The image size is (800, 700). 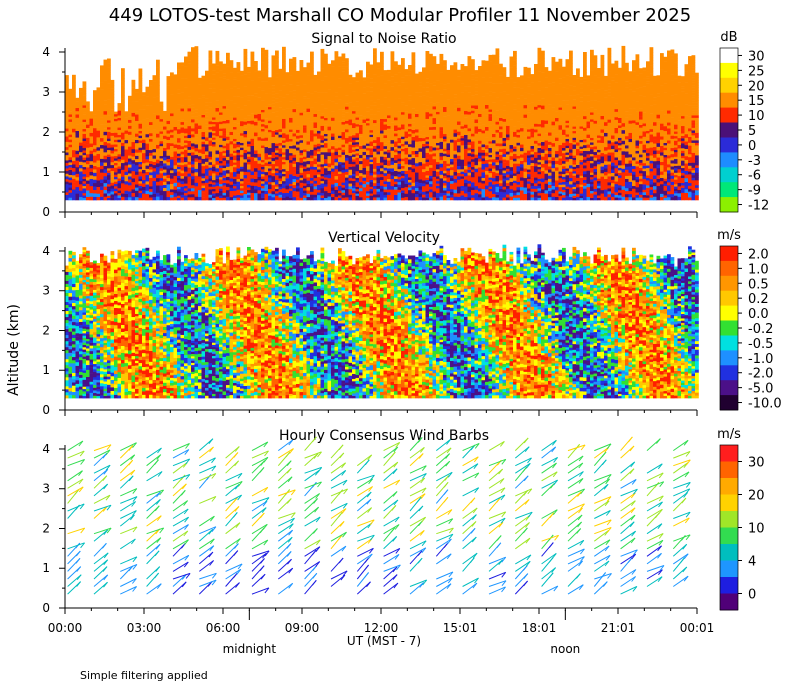 I want to click on local-marker-label: noon, so click(x=565, y=649).